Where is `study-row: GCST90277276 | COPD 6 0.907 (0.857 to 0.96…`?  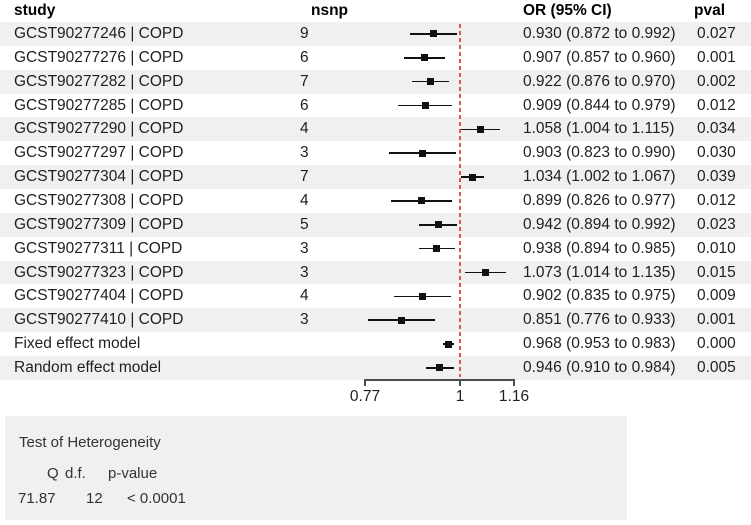
study-row: GCST90277276 | COPD 6 0.907 (0.857 to 0.96… is located at coordinates (375, 58).